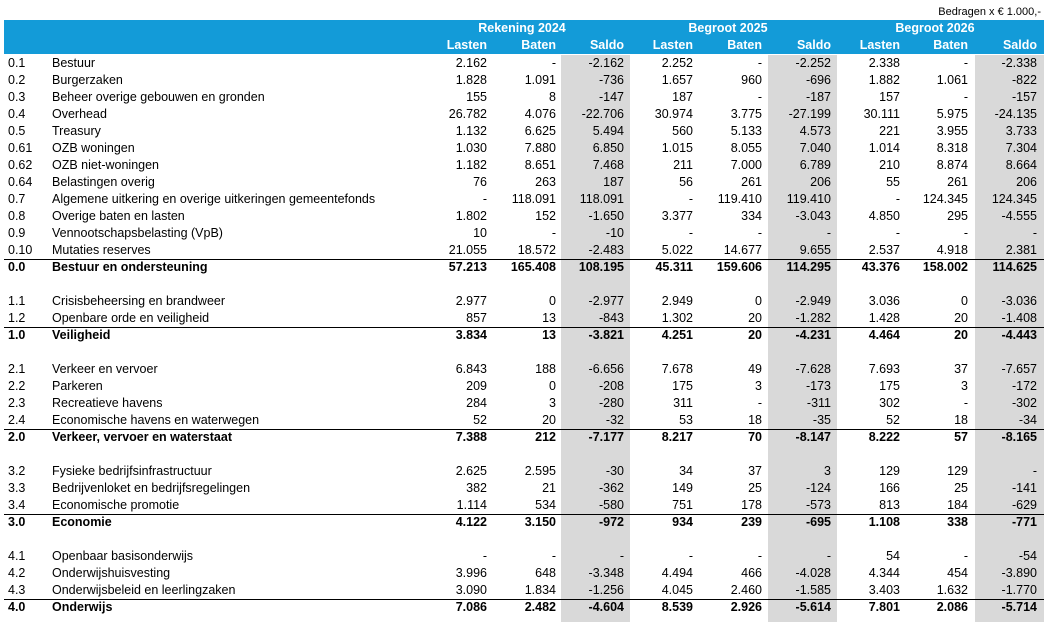 This screenshot has height=622, width=1053. What do you see at coordinates (81, 335) in the screenshot?
I see `row-label: Veiligheid` at bounding box center [81, 335].